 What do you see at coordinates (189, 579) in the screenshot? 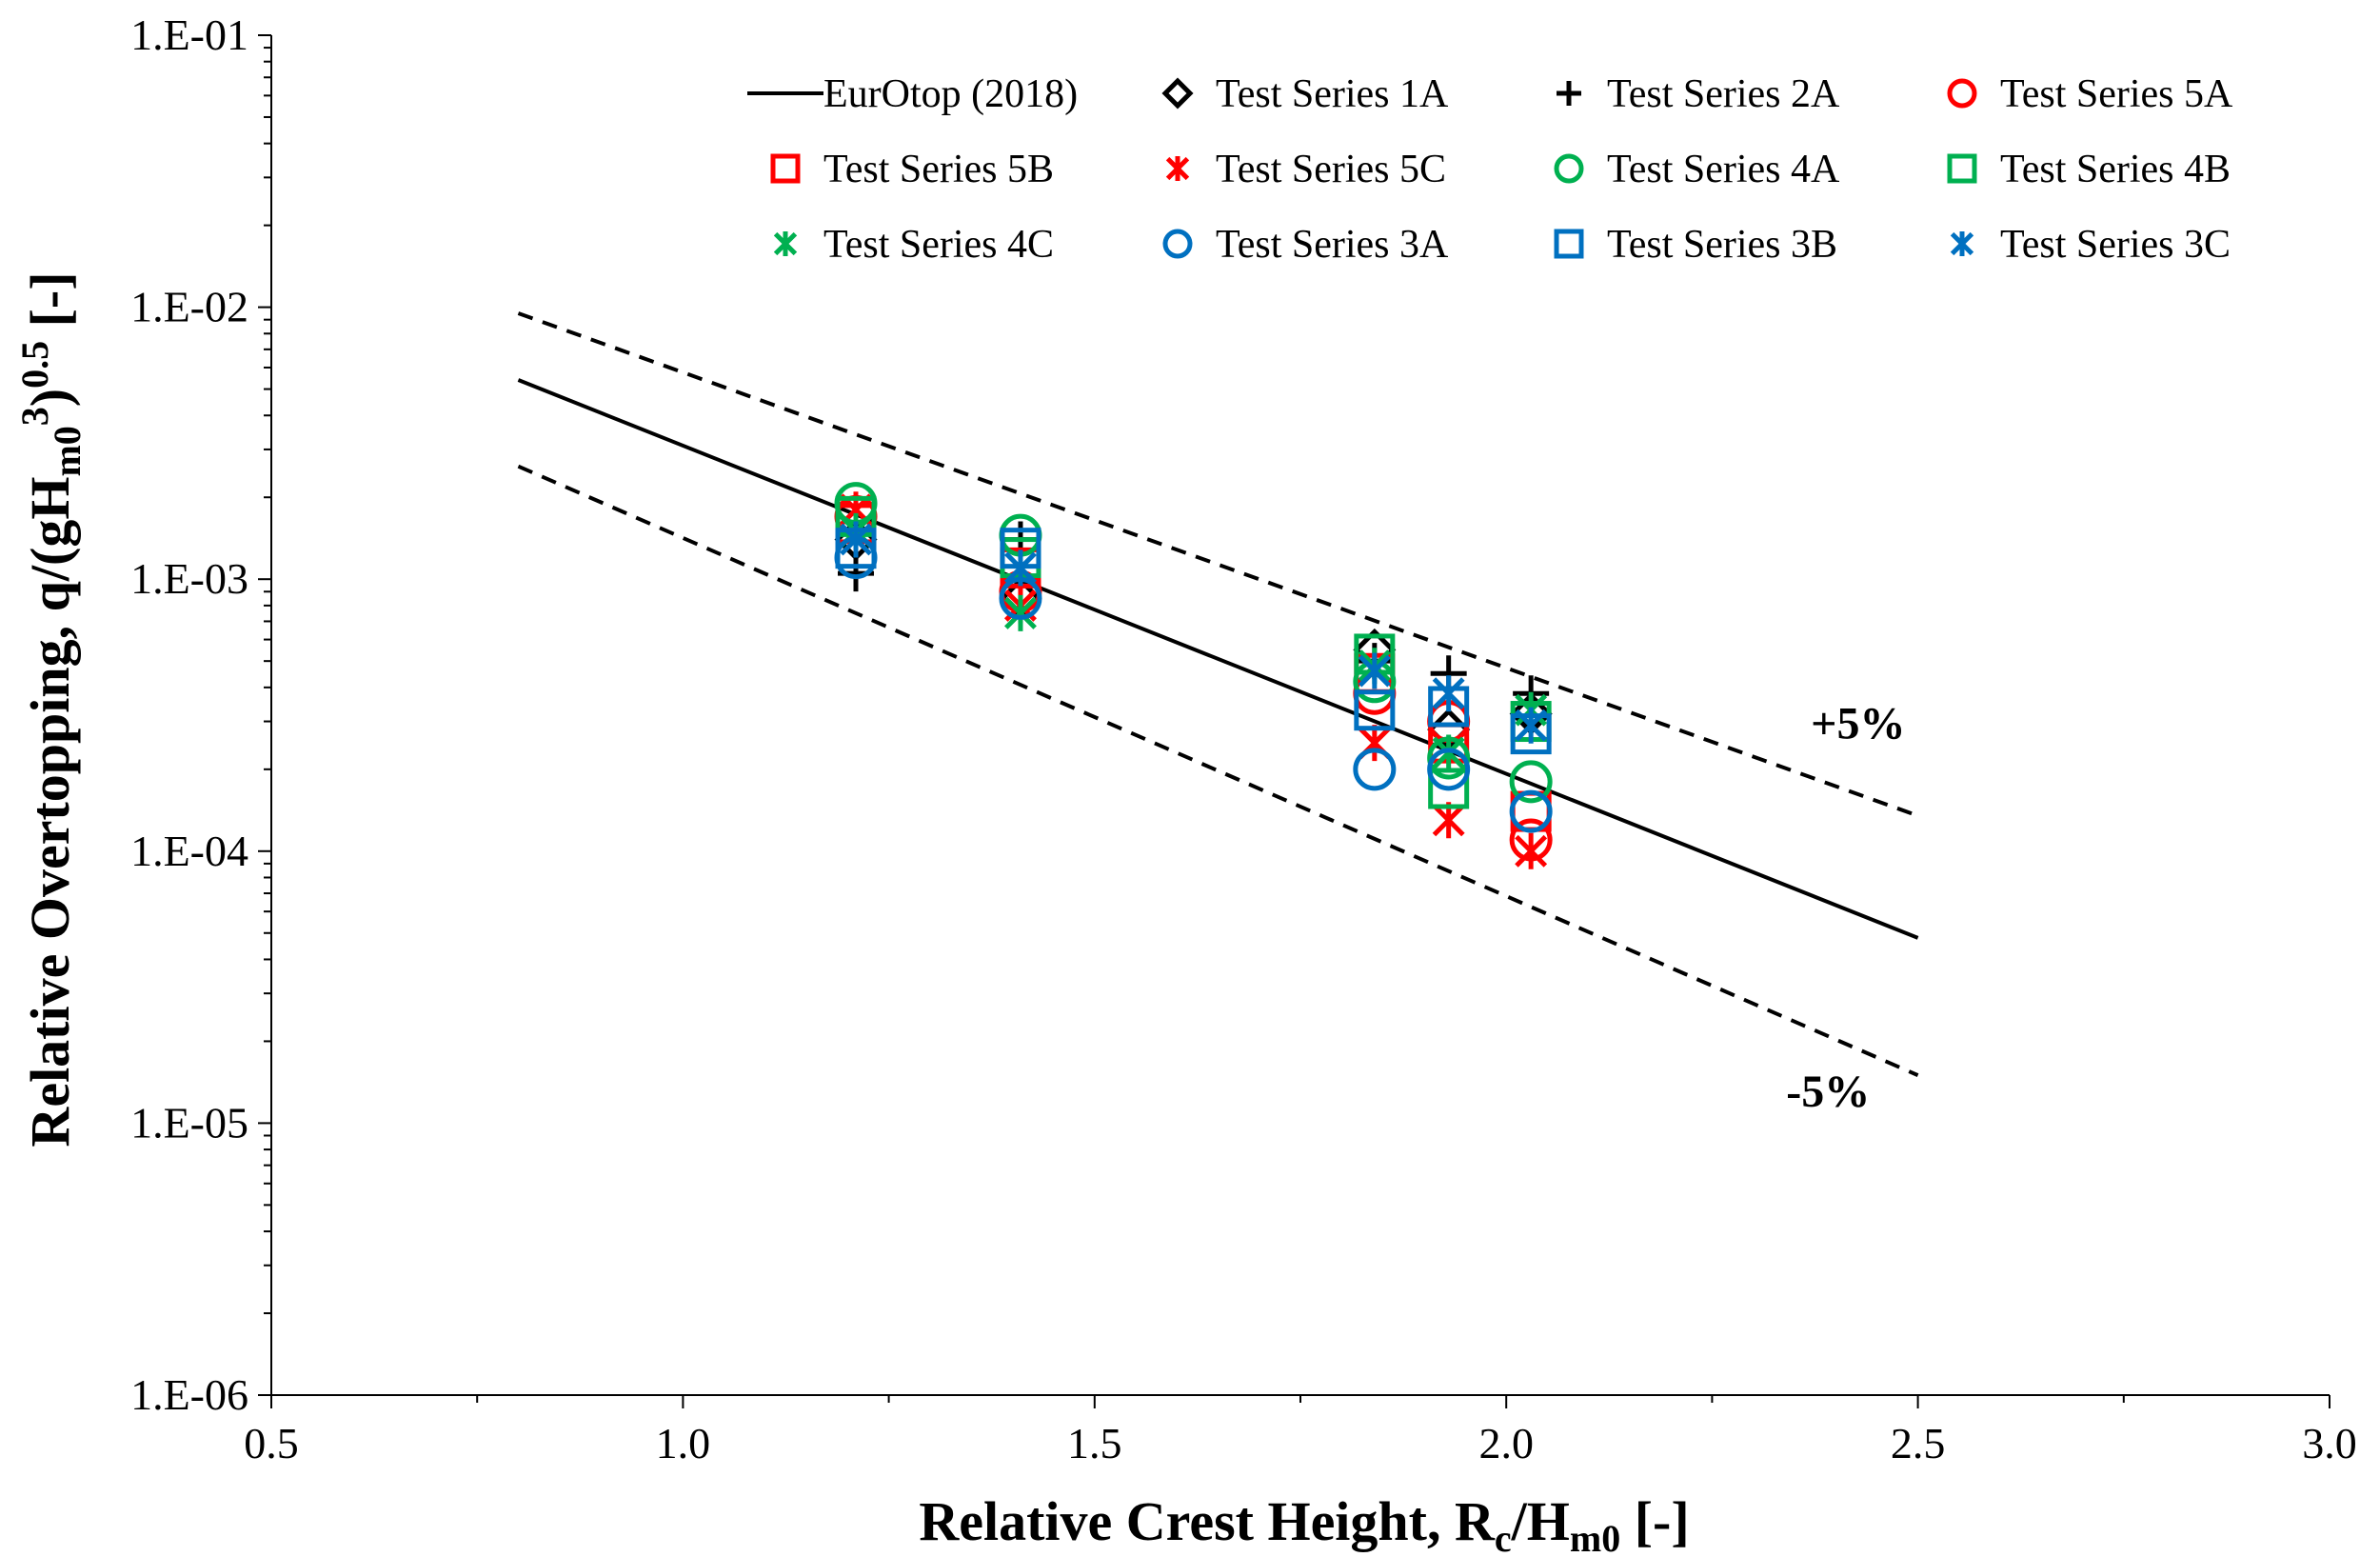
I see `y-tick-label: 1.E-03` at bounding box center [189, 579].